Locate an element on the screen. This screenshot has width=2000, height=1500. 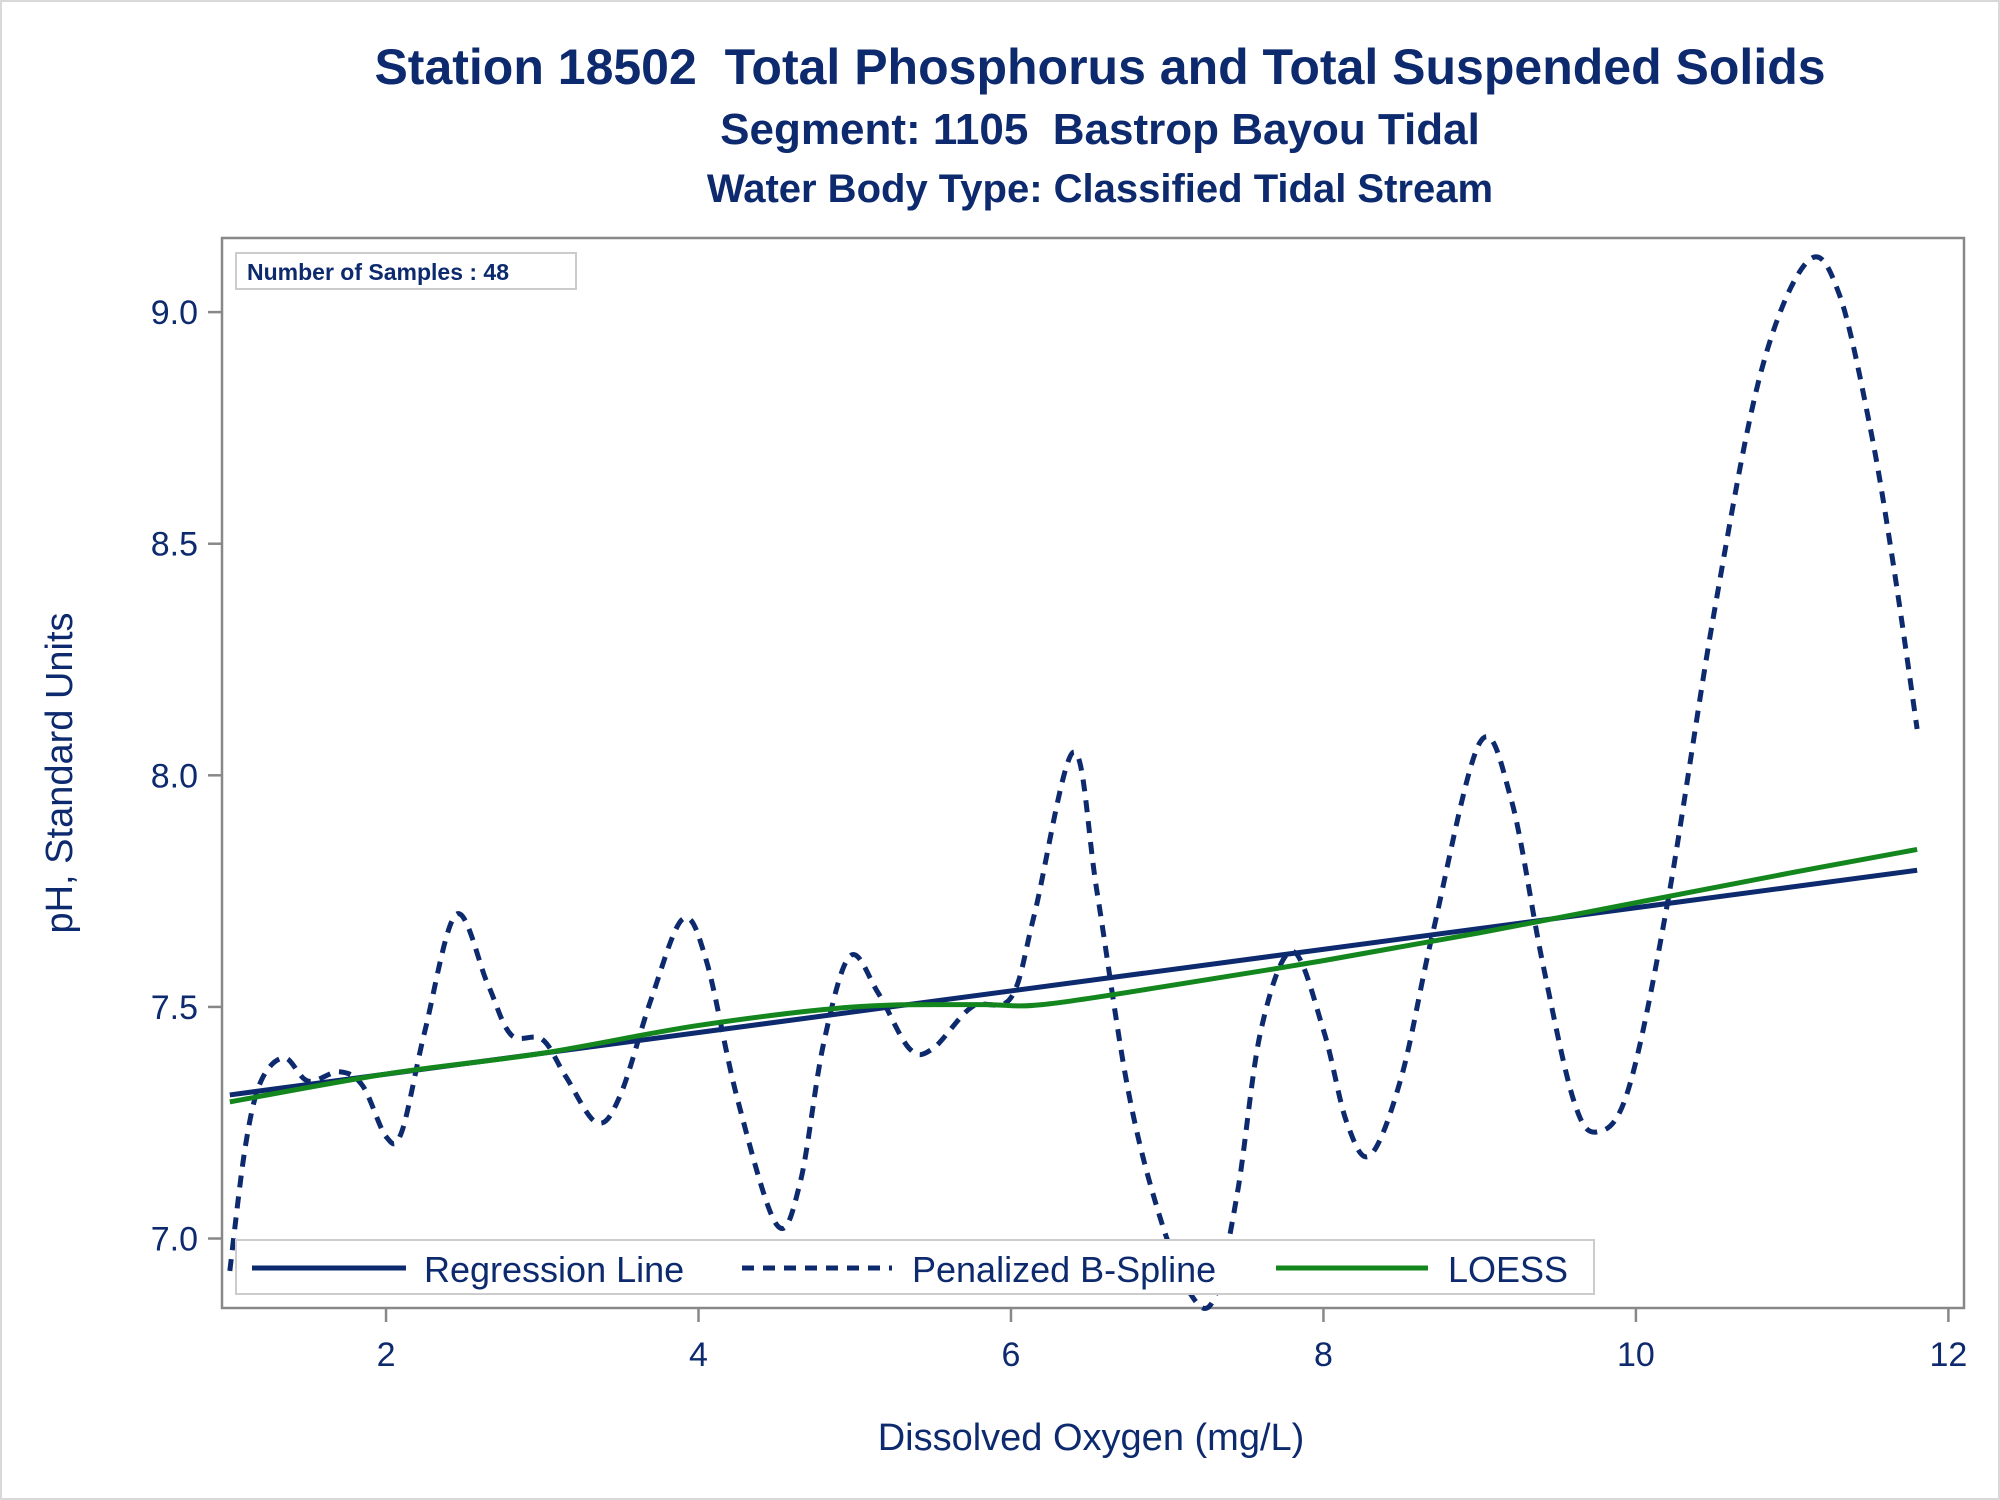
x-tick-label: 2 is located at coordinates (386, 1355).